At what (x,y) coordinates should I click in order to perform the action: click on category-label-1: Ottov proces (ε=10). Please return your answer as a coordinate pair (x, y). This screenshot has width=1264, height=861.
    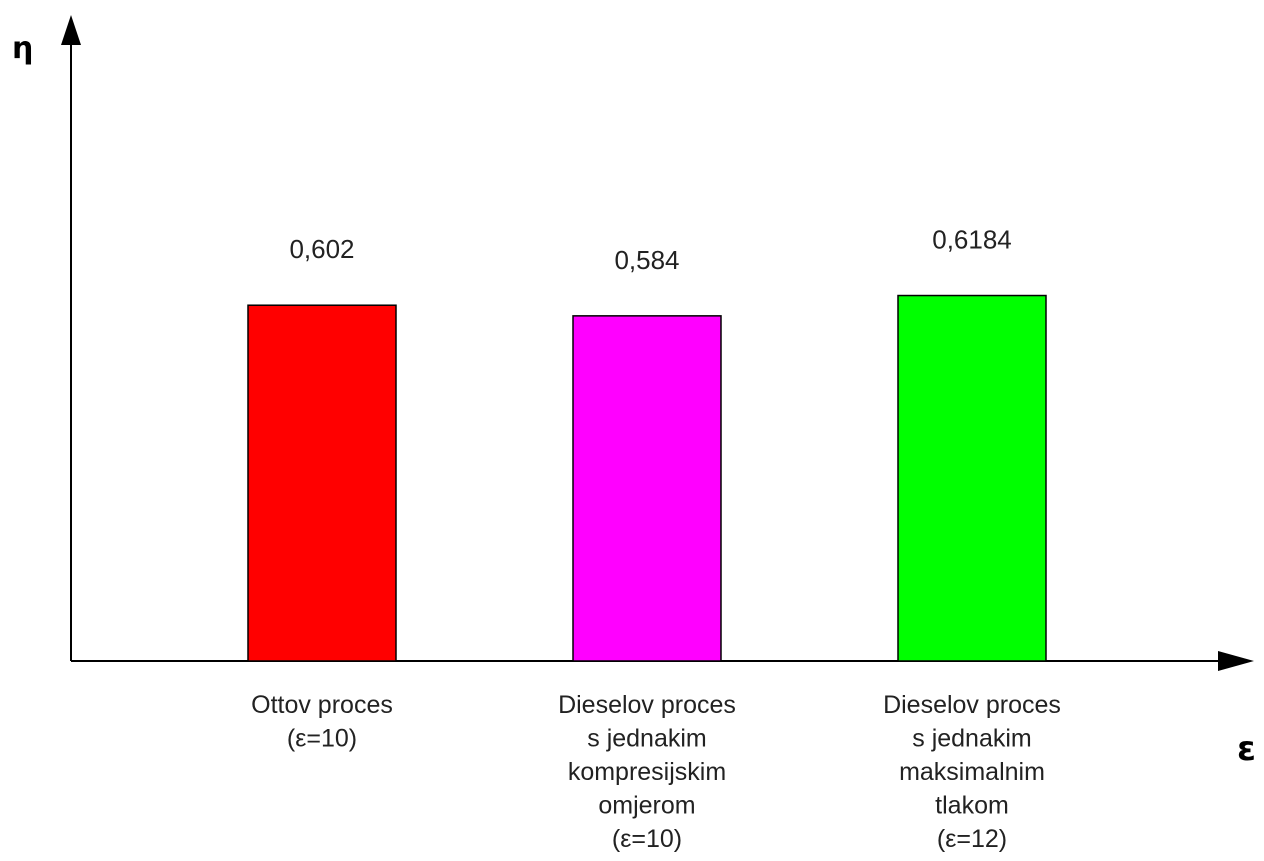
    Looking at the image, I should click on (322, 722).